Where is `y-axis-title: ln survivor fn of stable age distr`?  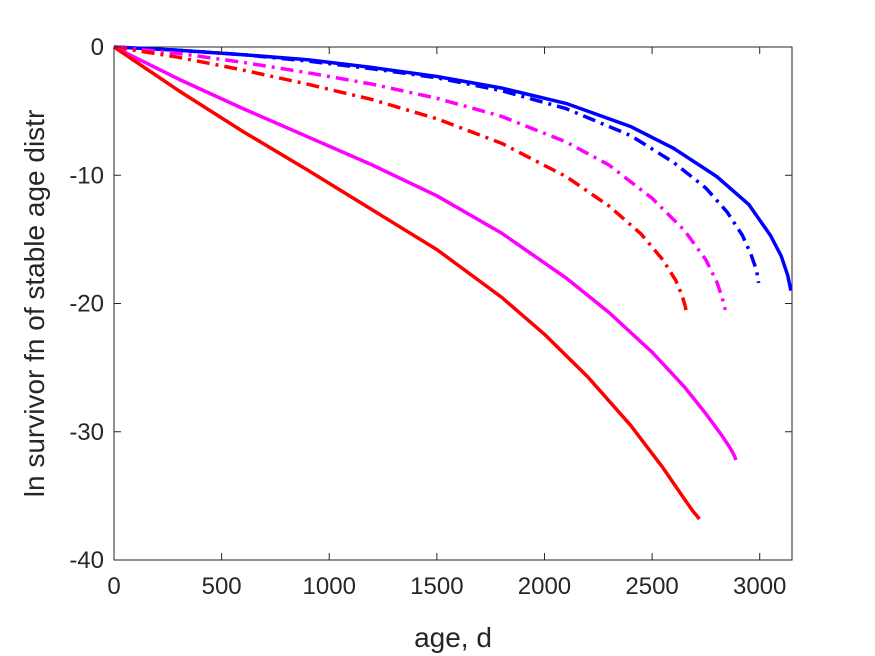 y-axis-title: ln survivor fn of stable age distr is located at coordinates (34, 304).